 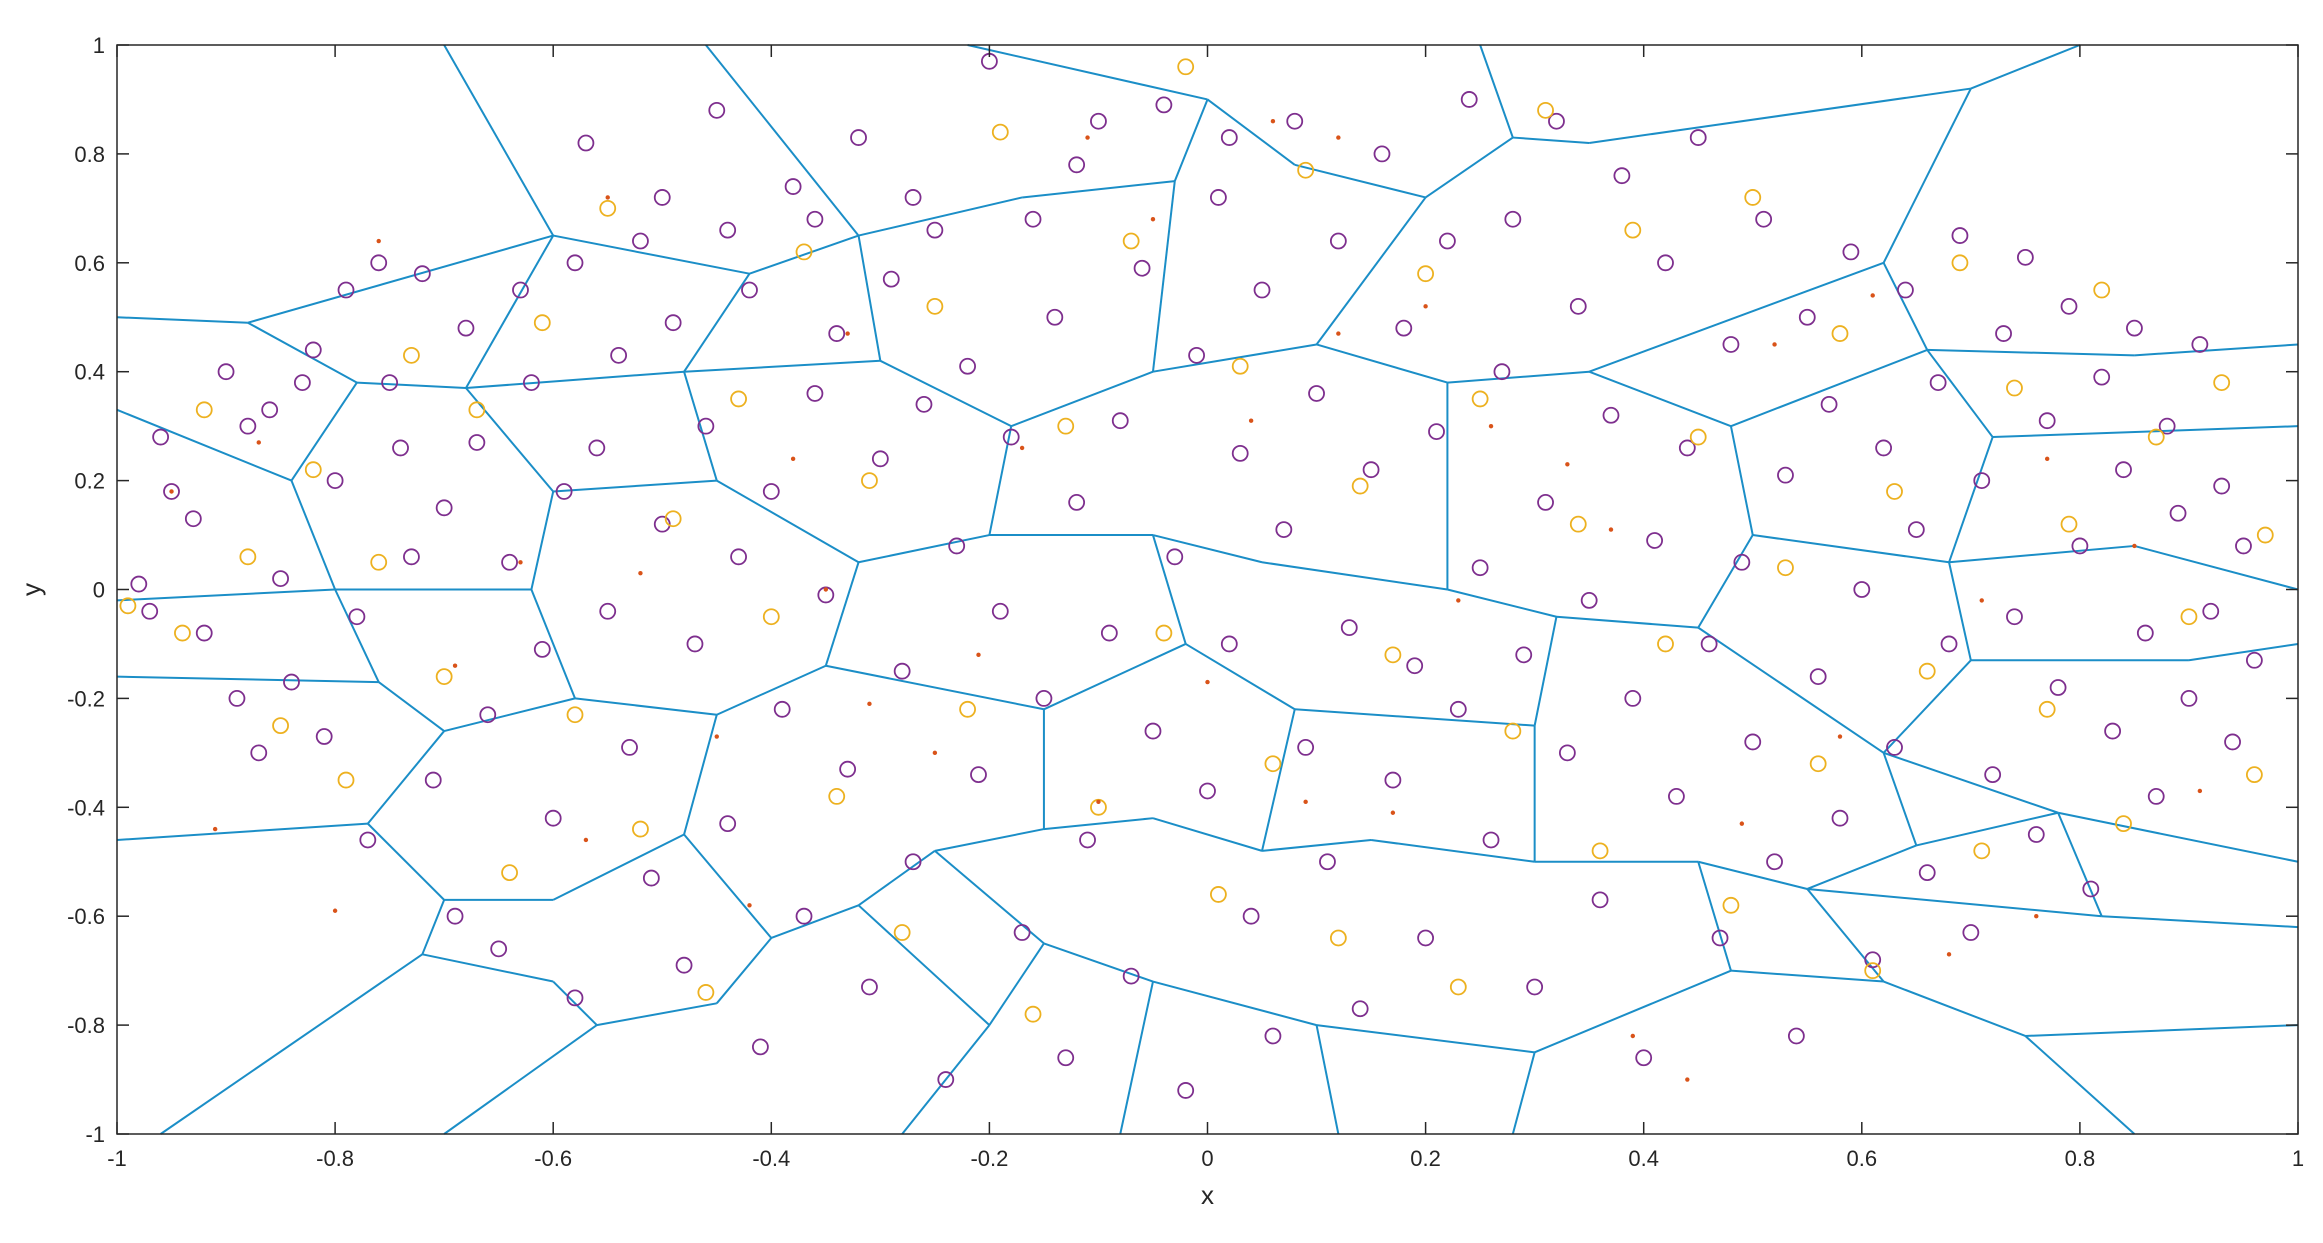 I want to click on x-tick-label-2: -0.6, so click(x=553, y=1158).